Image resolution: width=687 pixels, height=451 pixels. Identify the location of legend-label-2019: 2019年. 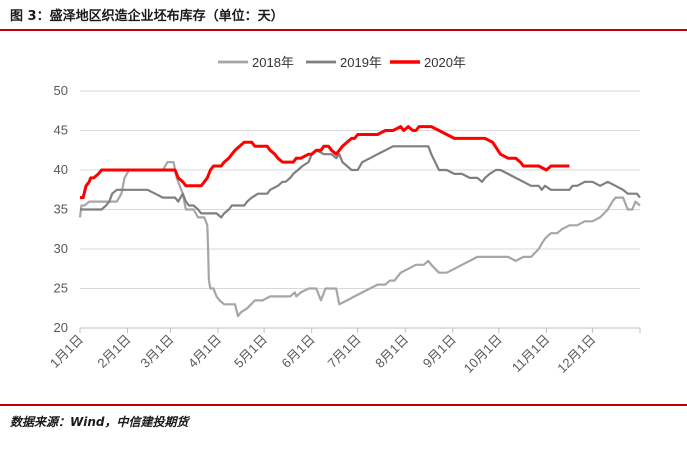
(361, 62).